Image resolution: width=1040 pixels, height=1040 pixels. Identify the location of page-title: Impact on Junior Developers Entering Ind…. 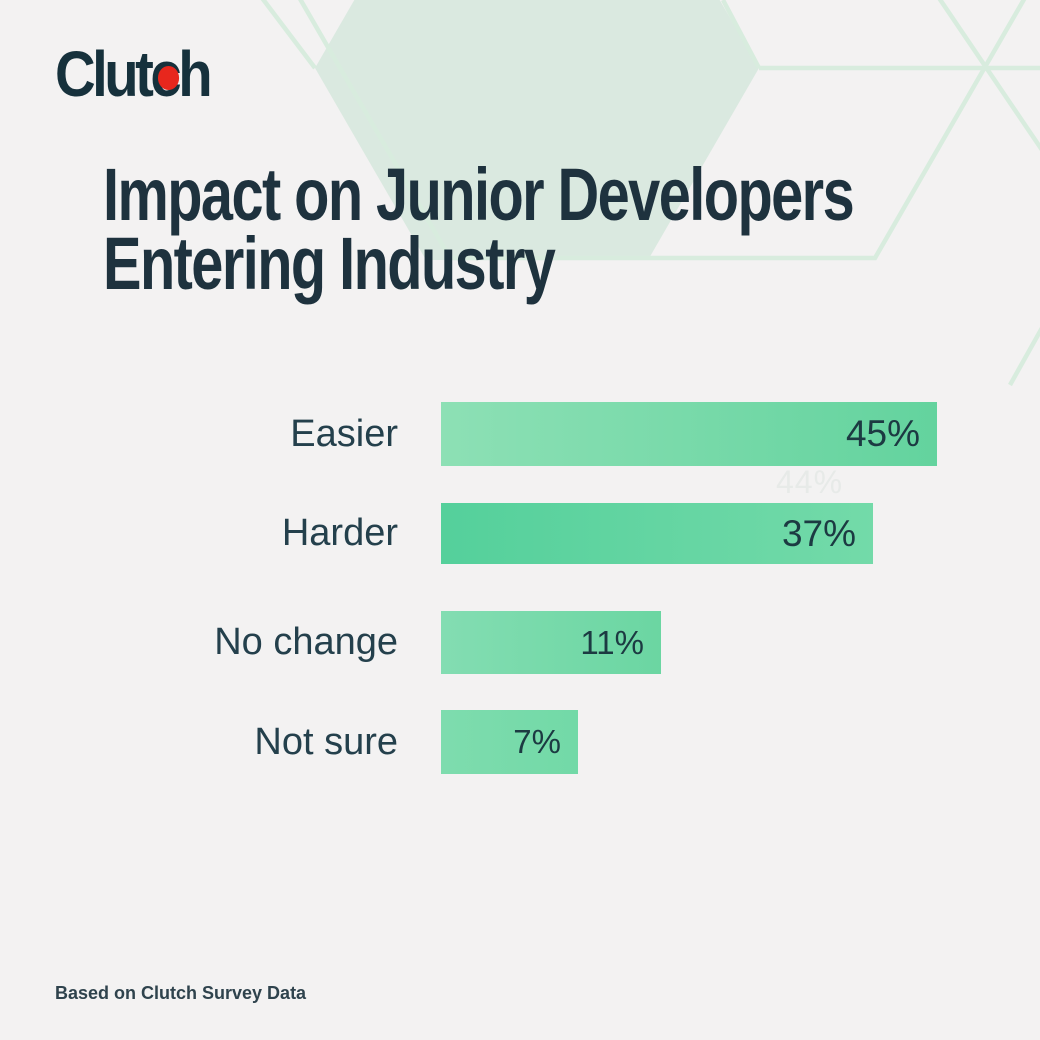
(479, 229).